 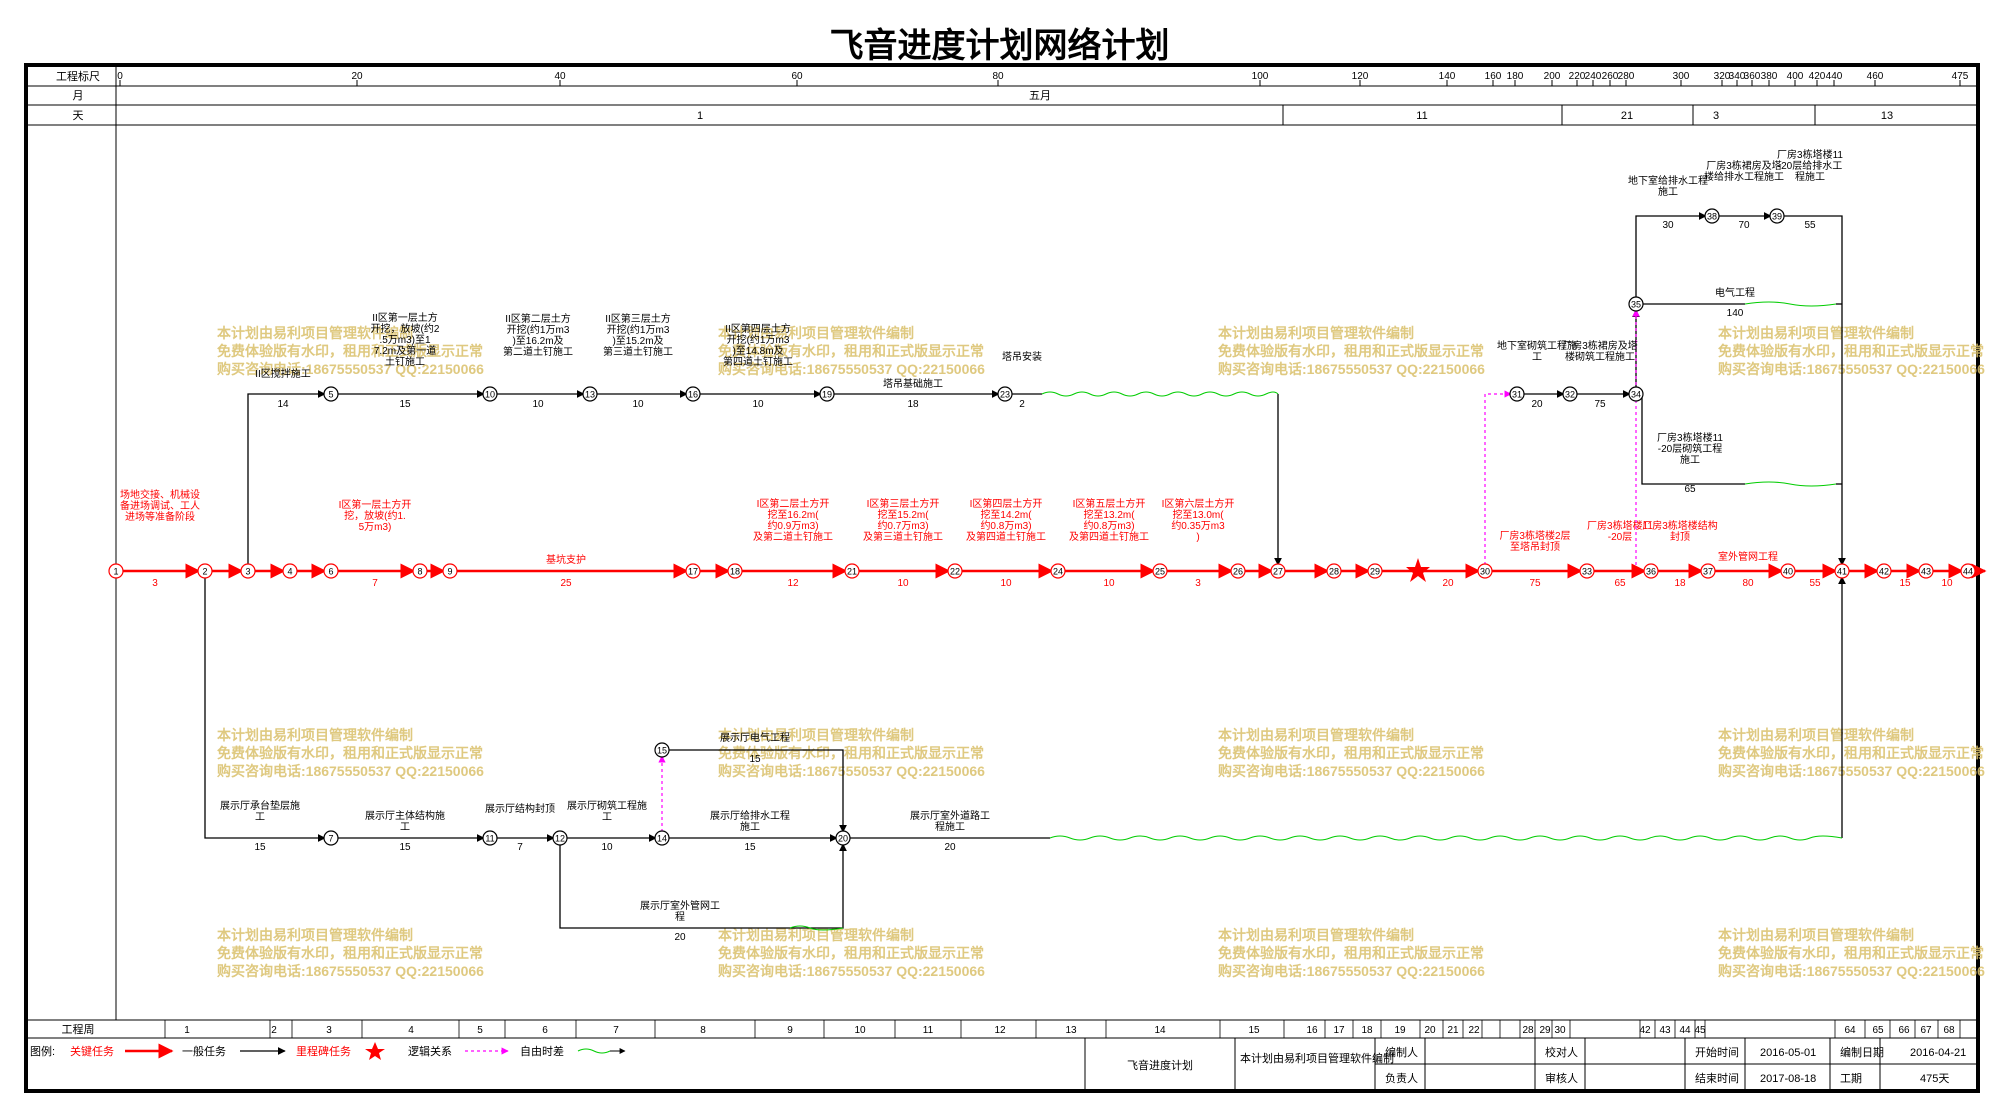 What do you see at coordinates (1260, 76) in the screenshot?
I see `scale-tick-label: 100` at bounding box center [1260, 76].